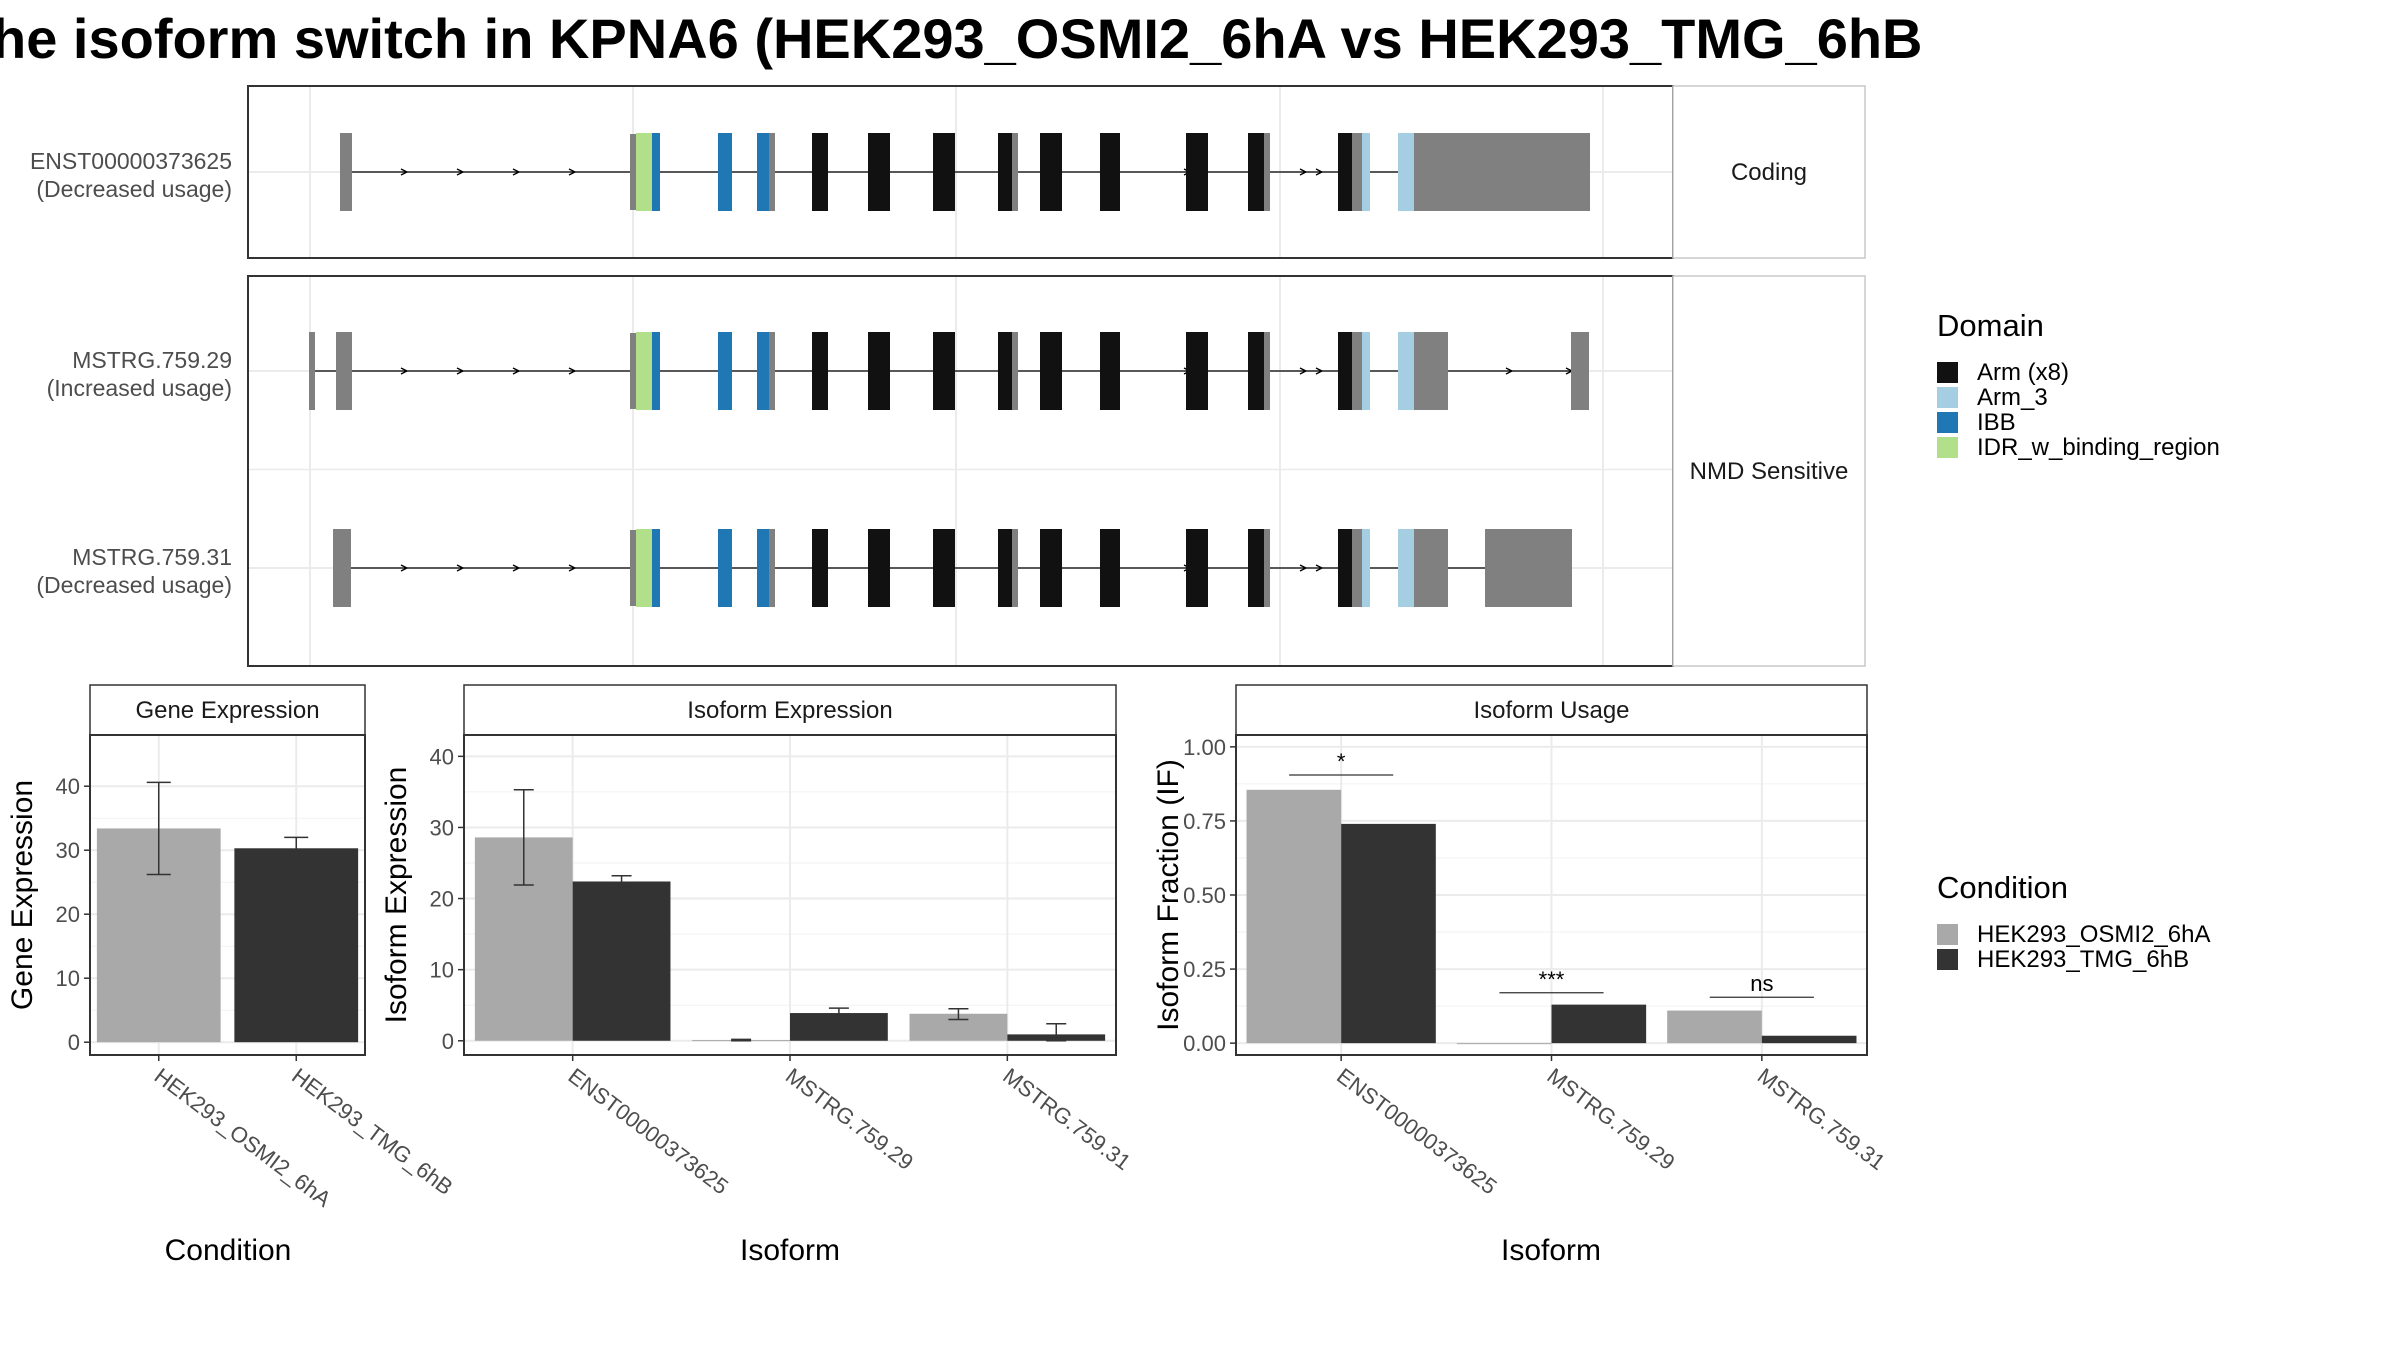 Image resolution: width=2400 pixels, height=1350 pixels. What do you see at coordinates (1551, 710) in the screenshot?
I see `panel-title: Isoform Usage` at bounding box center [1551, 710].